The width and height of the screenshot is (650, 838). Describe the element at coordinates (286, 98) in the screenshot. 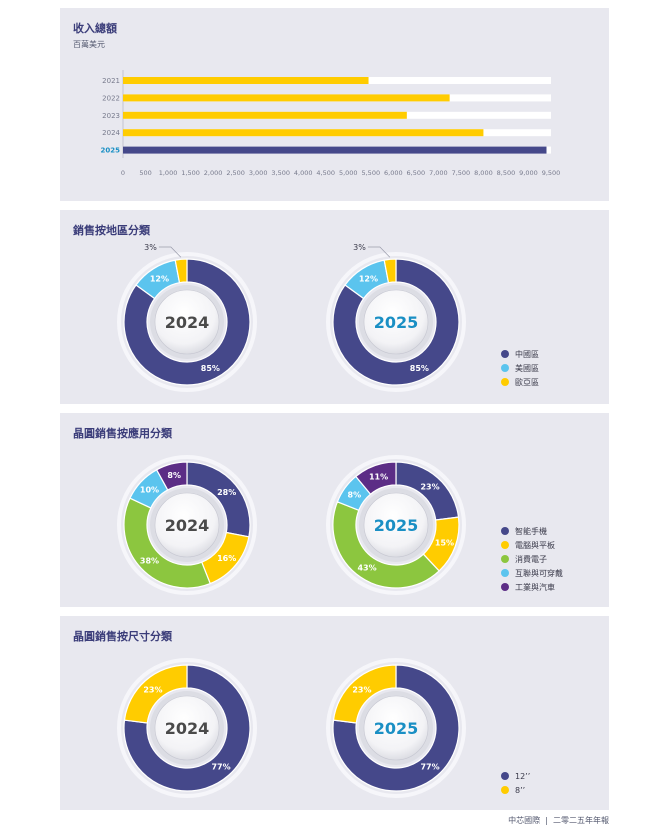

I see `bar-2022` at that location.